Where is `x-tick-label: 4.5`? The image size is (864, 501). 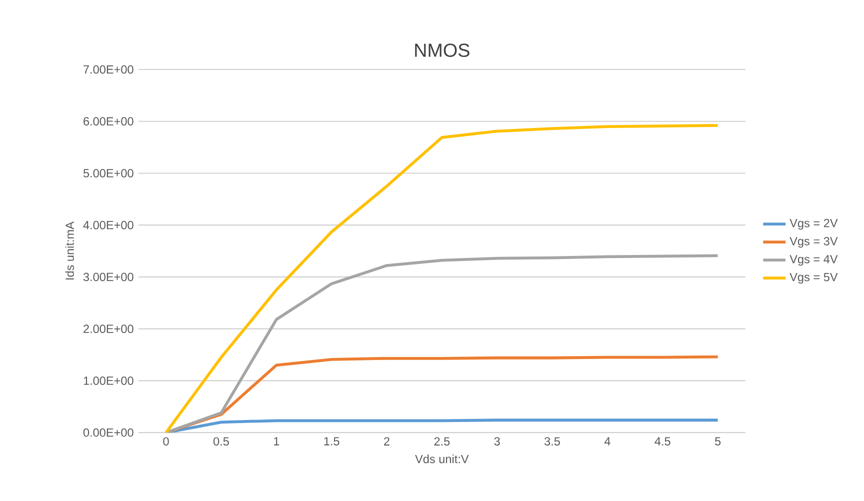 x-tick-label: 4.5 is located at coordinates (662, 441).